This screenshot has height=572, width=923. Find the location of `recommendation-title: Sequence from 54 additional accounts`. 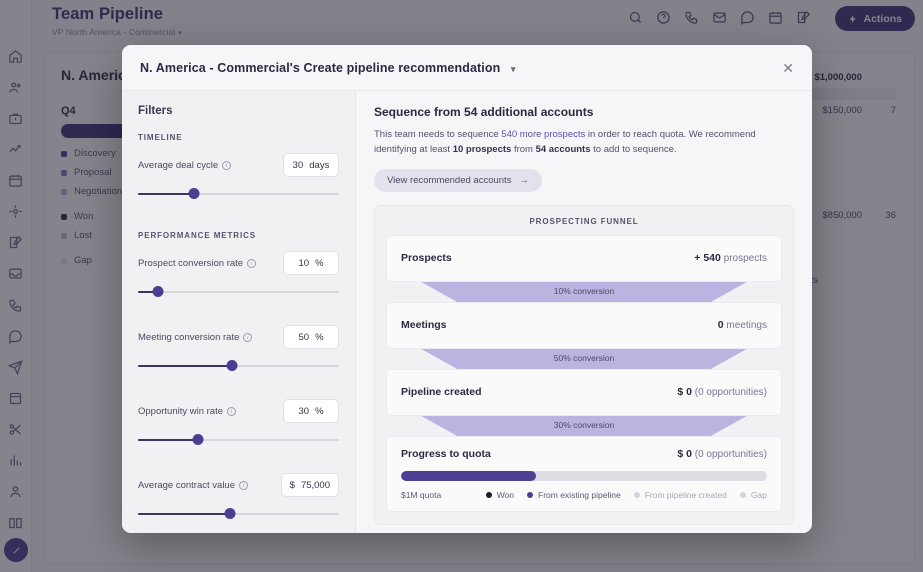

recommendation-title: Sequence from 54 additional accounts is located at coordinates (484, 112).